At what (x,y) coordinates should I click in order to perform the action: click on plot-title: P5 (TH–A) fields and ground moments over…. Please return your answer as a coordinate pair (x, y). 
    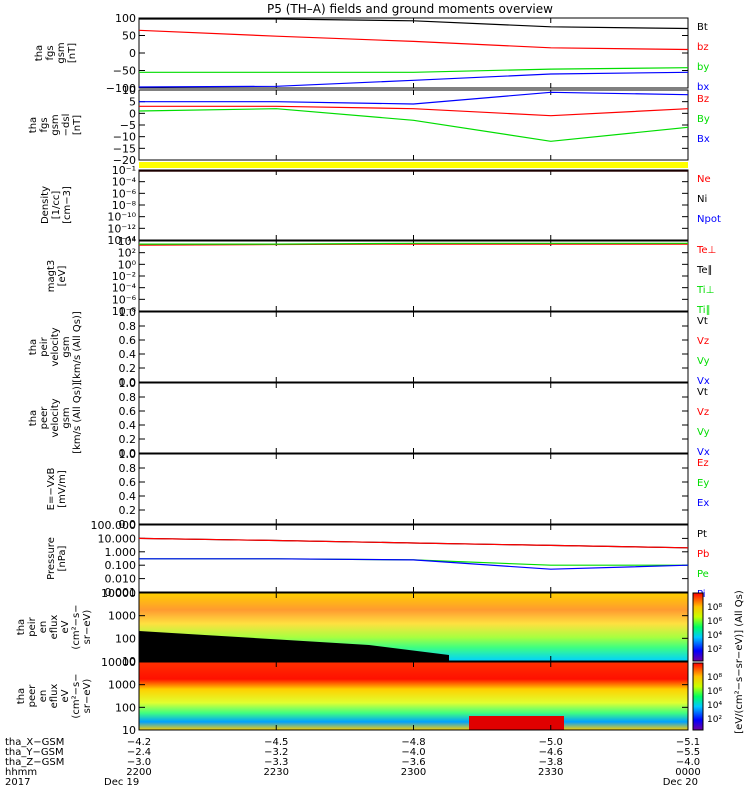
    Looking at the image, I should click on (410, 9).